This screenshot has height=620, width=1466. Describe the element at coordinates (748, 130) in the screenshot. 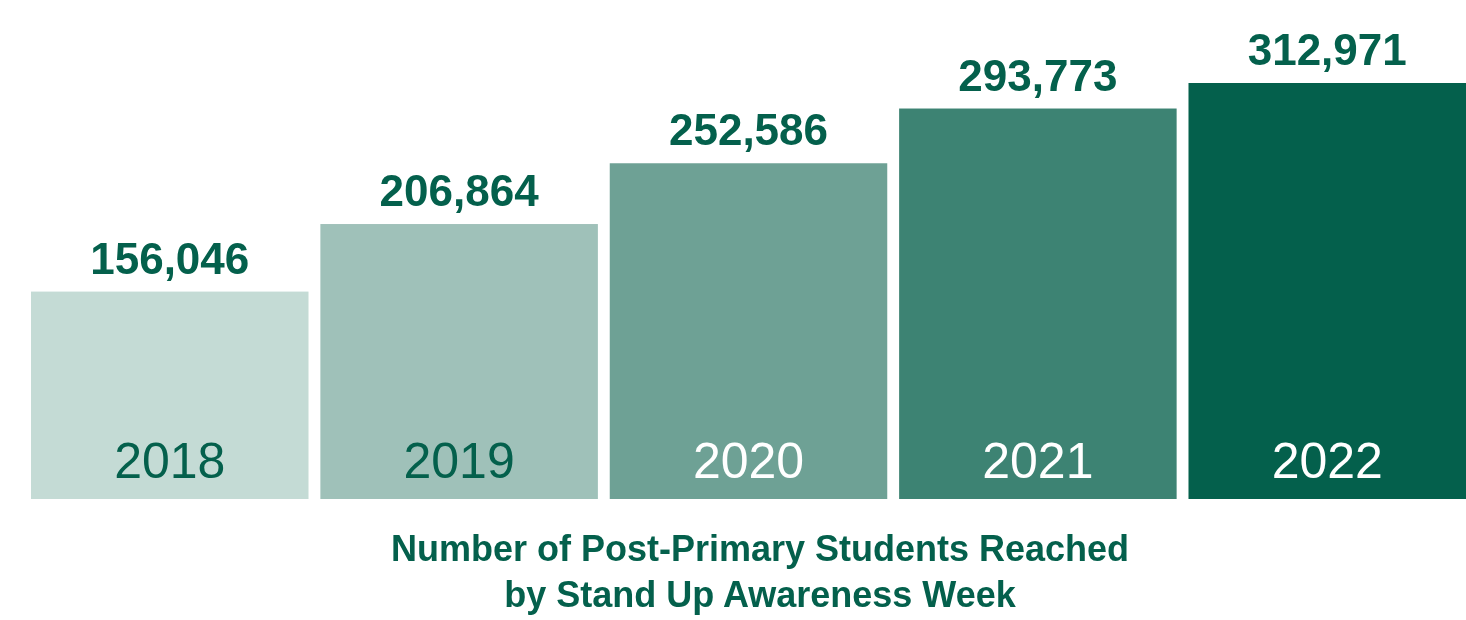

I see `data-label: 252,586` at that location.